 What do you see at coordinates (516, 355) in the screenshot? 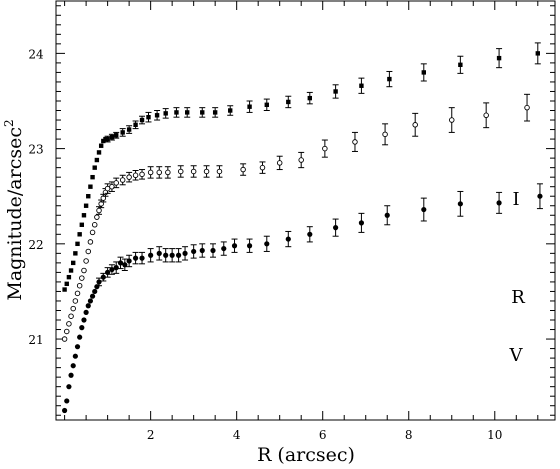
I see `band-label-v: V` at bounding box center [516, 355].